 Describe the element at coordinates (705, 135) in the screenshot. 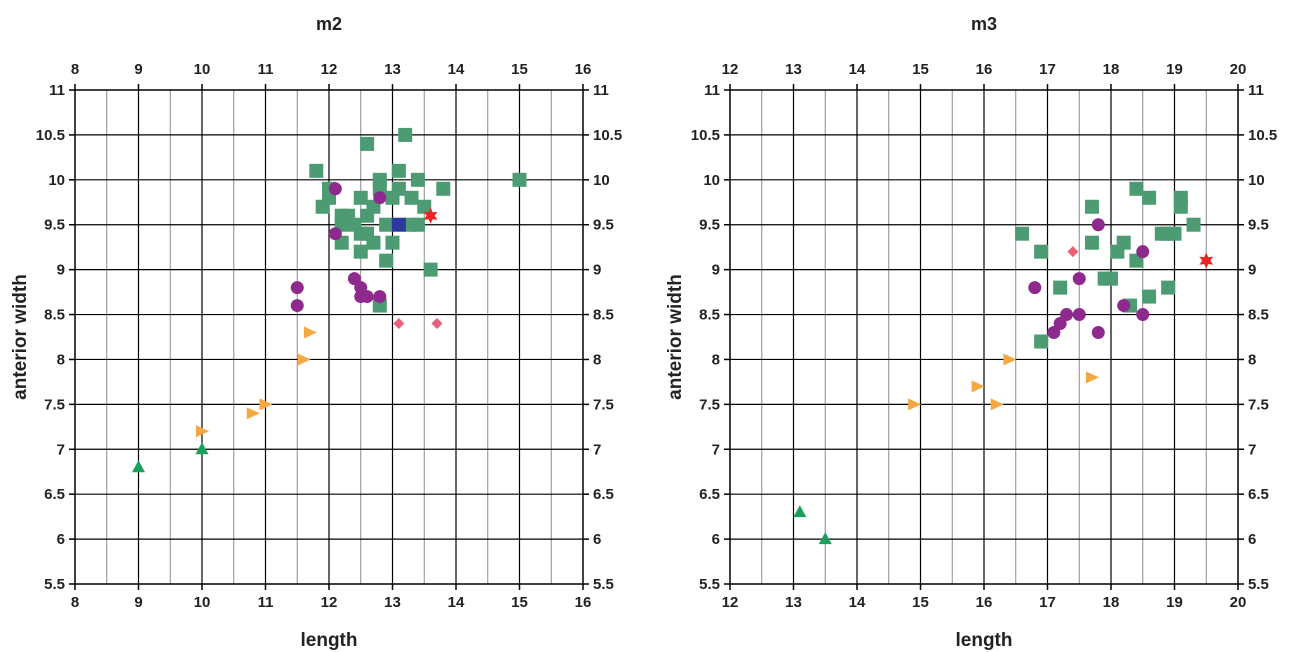

I see `y-tick-label: 10.5` at that location.